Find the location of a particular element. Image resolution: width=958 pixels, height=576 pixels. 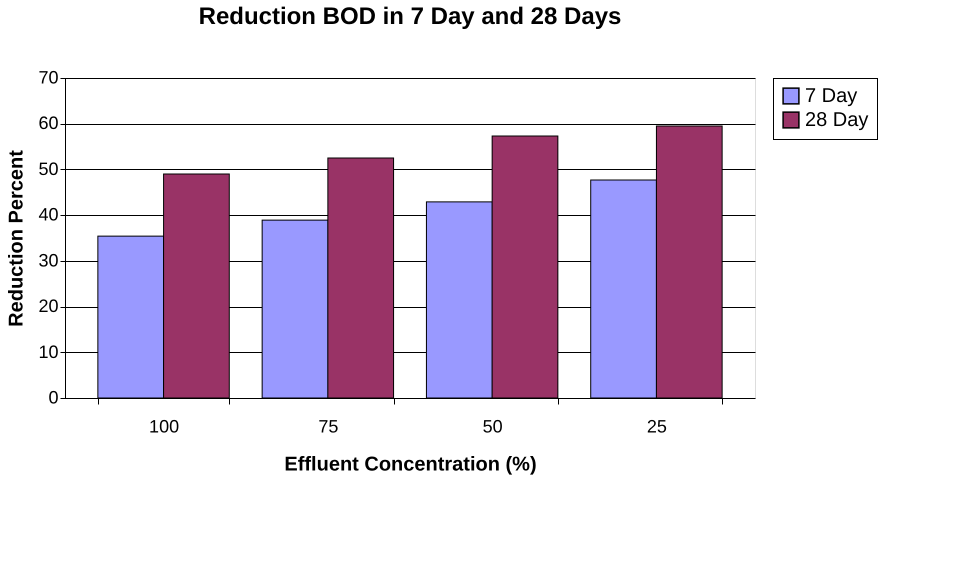

legend-label: 7 Day is located at coordinates (831, 96).